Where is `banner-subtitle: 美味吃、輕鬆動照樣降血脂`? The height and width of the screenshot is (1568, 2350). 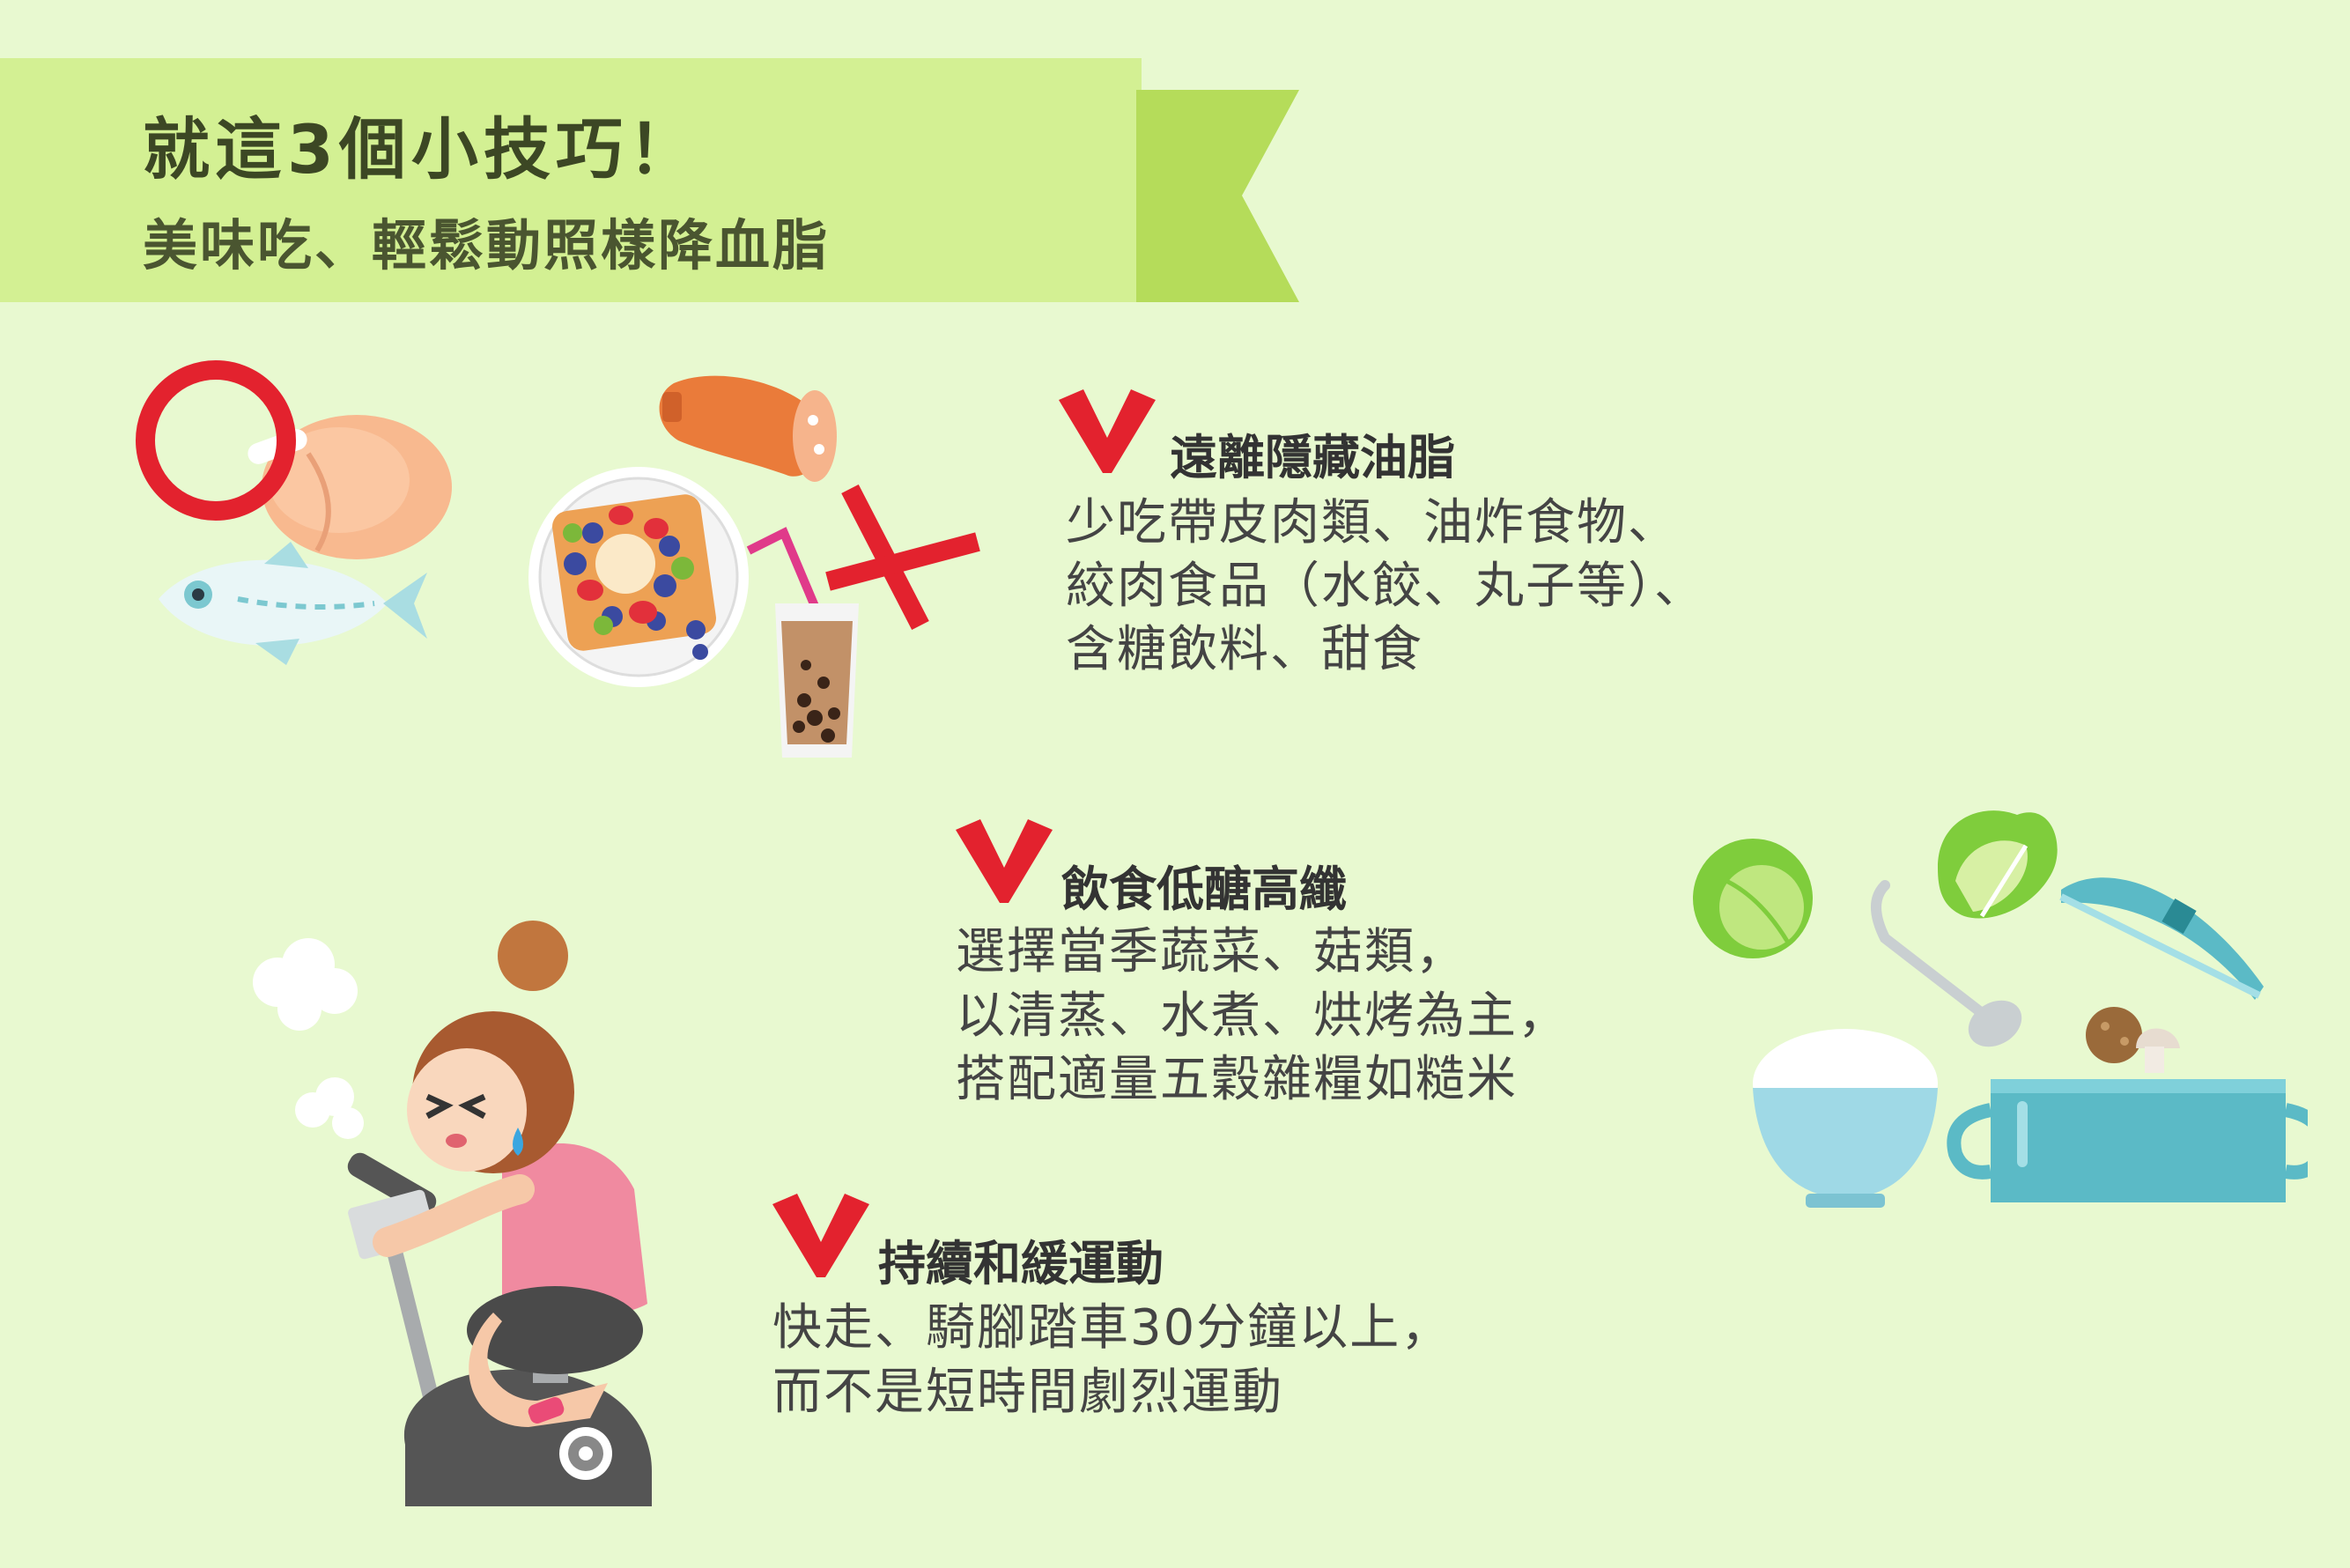
banner-subtitle: 美味吃、輕鬆動照樣降血脂 is located at coordinates (487, 245).